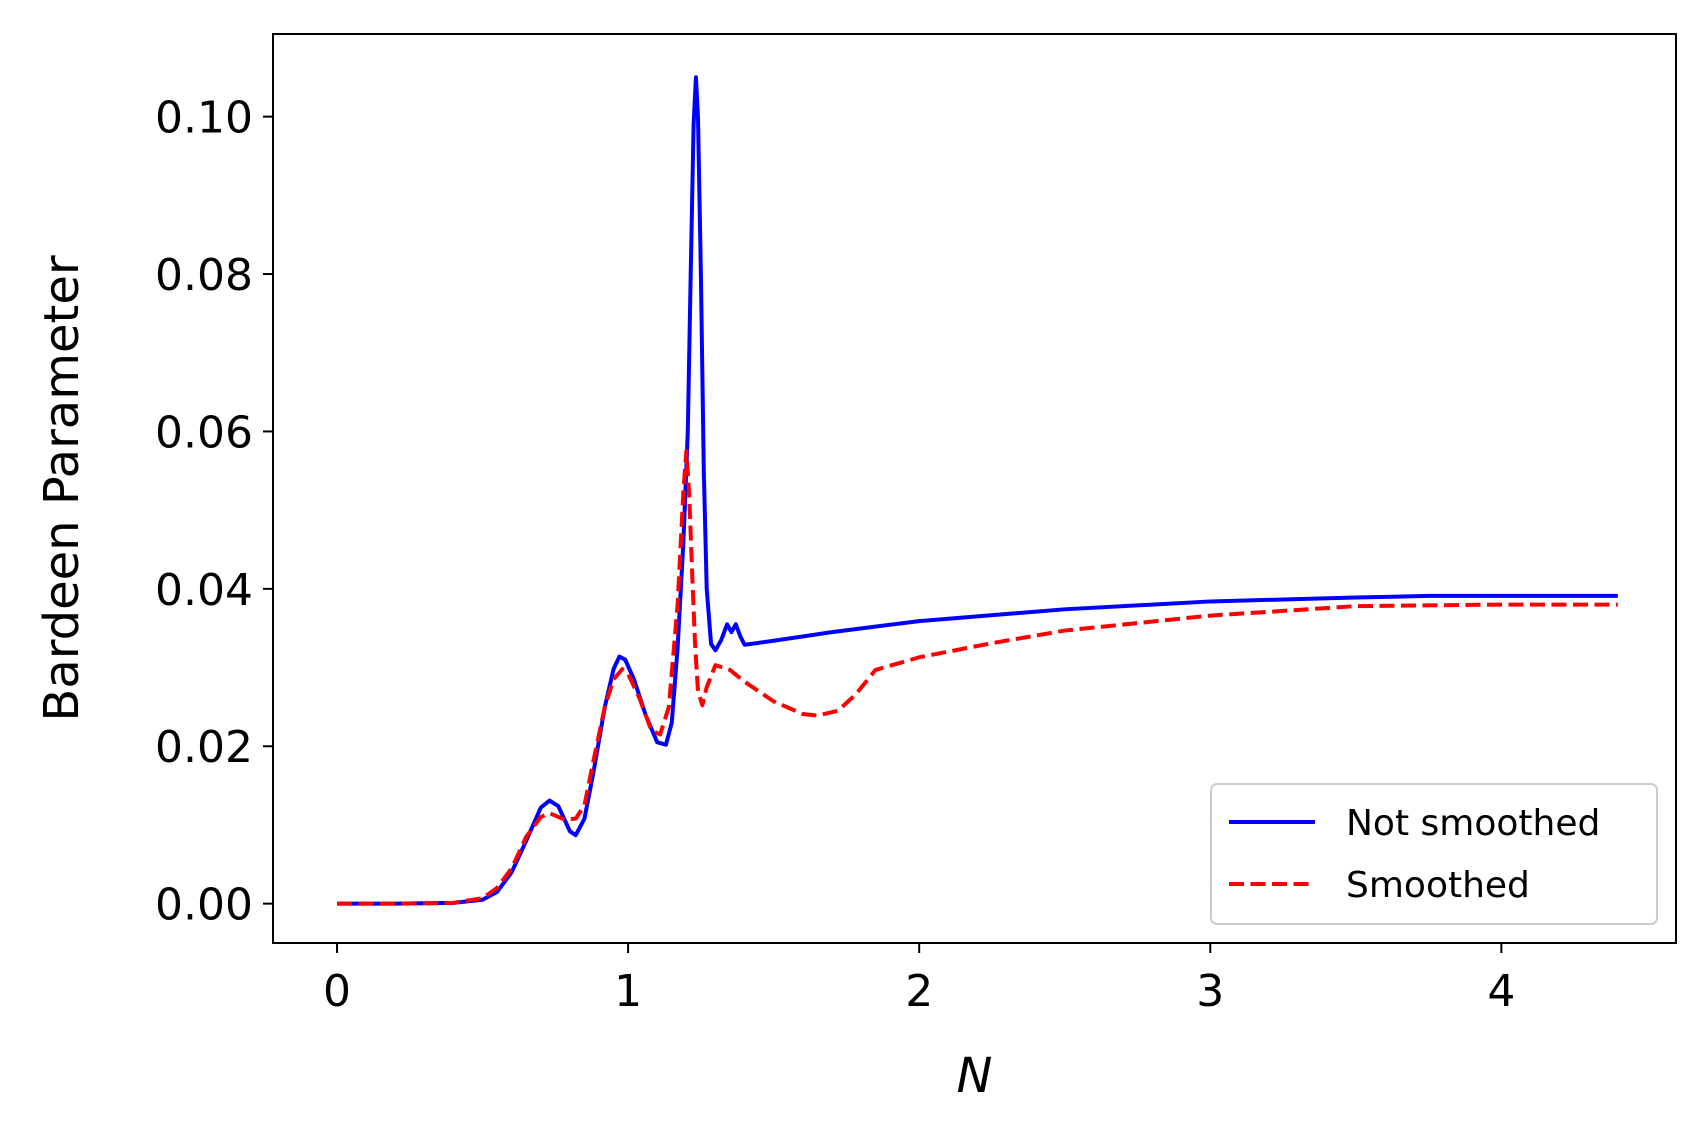 The width and height of the screenshot is (1700, 1138). Describe the element at coordinates (1210, 991) in the screenshot. I see `x-tick-label: 3` at that location.